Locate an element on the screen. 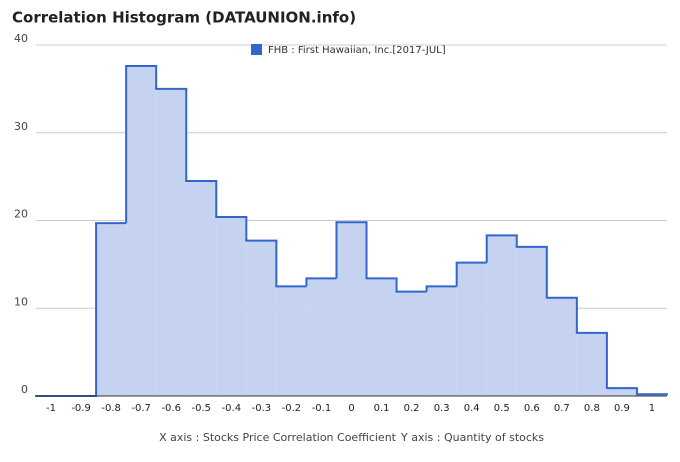 This screenshot has height=462, width=680. x-tick-label: 0.6 is located at coordinates (532, 408).